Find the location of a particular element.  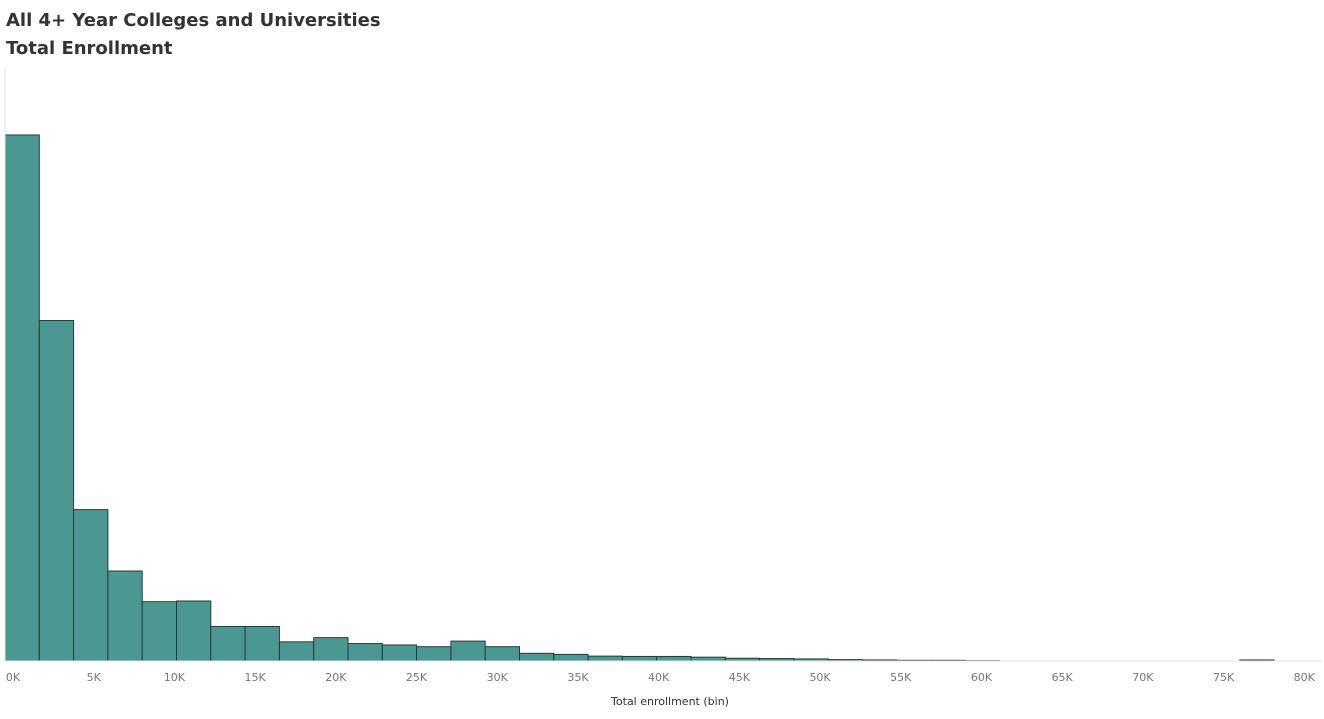

x-tick-label: 45K is located at coordinates (740, 677).